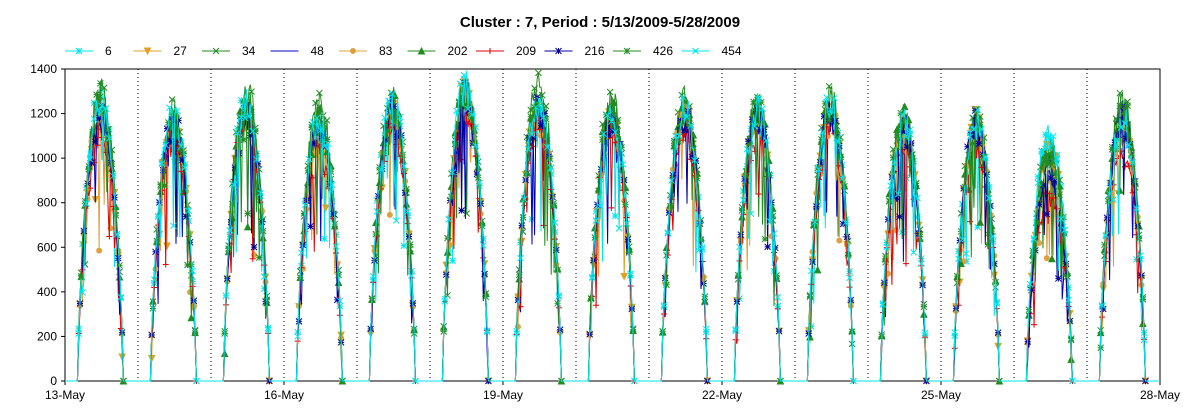  What do you see at coordinates (437, 51) in the screenshot?
I see `legend-item: 202` at bounding box center [437, 51].